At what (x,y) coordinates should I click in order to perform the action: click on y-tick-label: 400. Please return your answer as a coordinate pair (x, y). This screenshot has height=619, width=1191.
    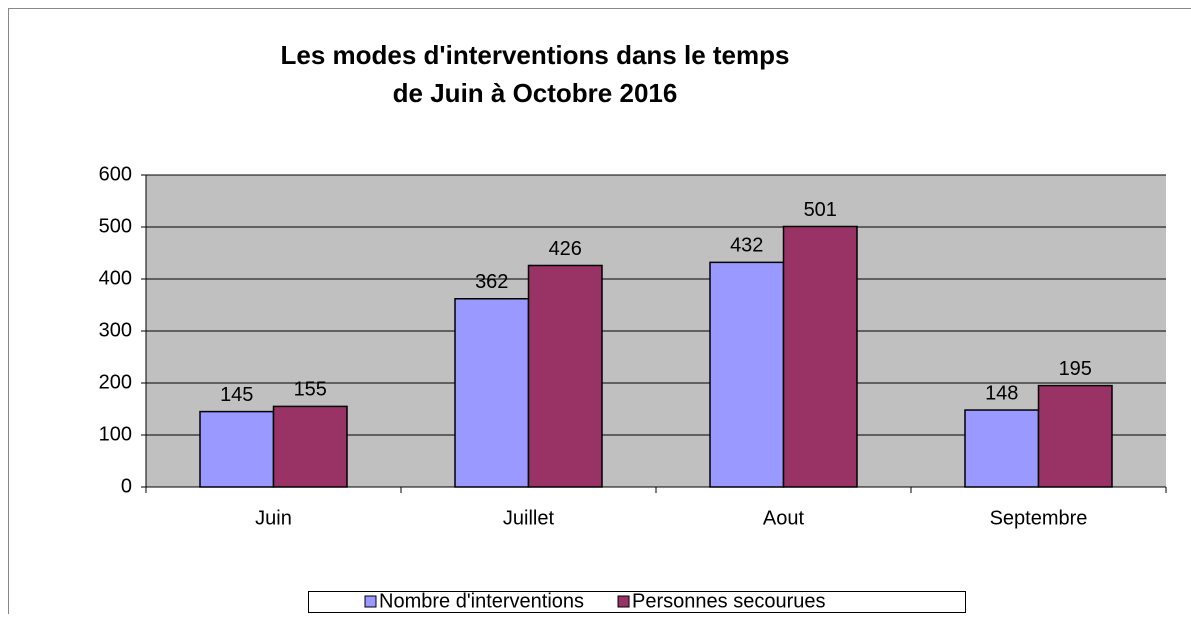
    Looking at the image, I should click on (115, 278).